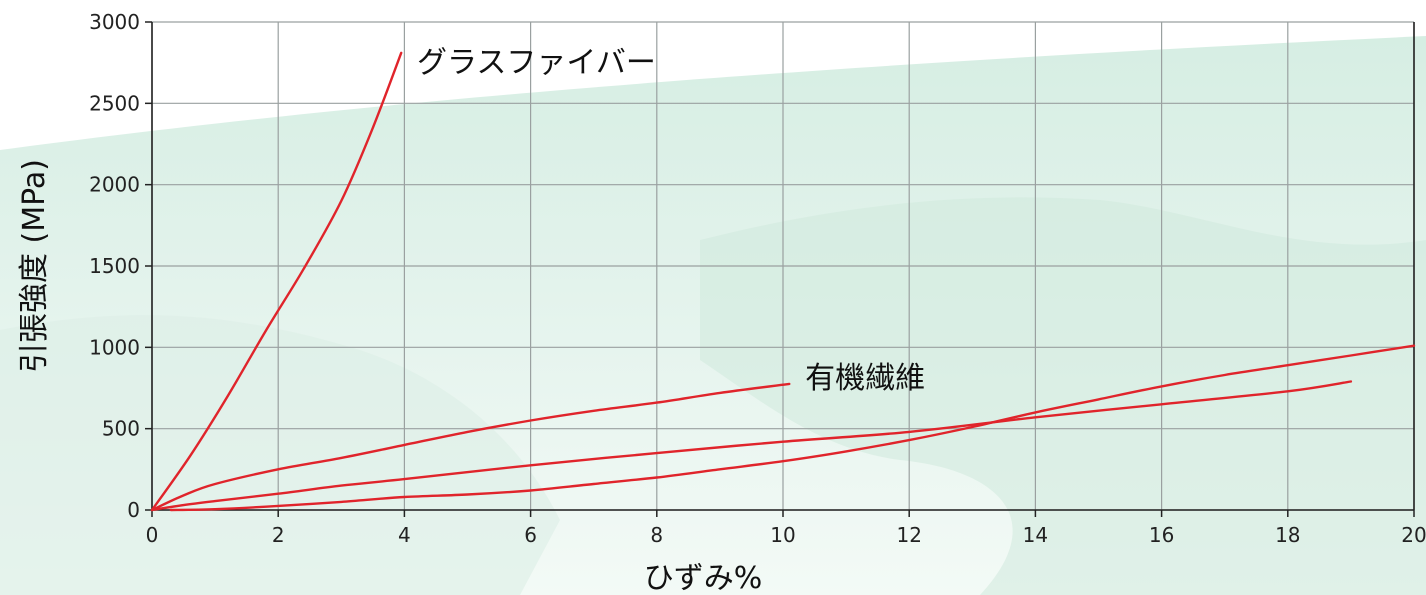  What do you see at coordinates (1161, 535) in the screenshot?
I see `x-tick-label: 16` at bounding box center [1161, 535].